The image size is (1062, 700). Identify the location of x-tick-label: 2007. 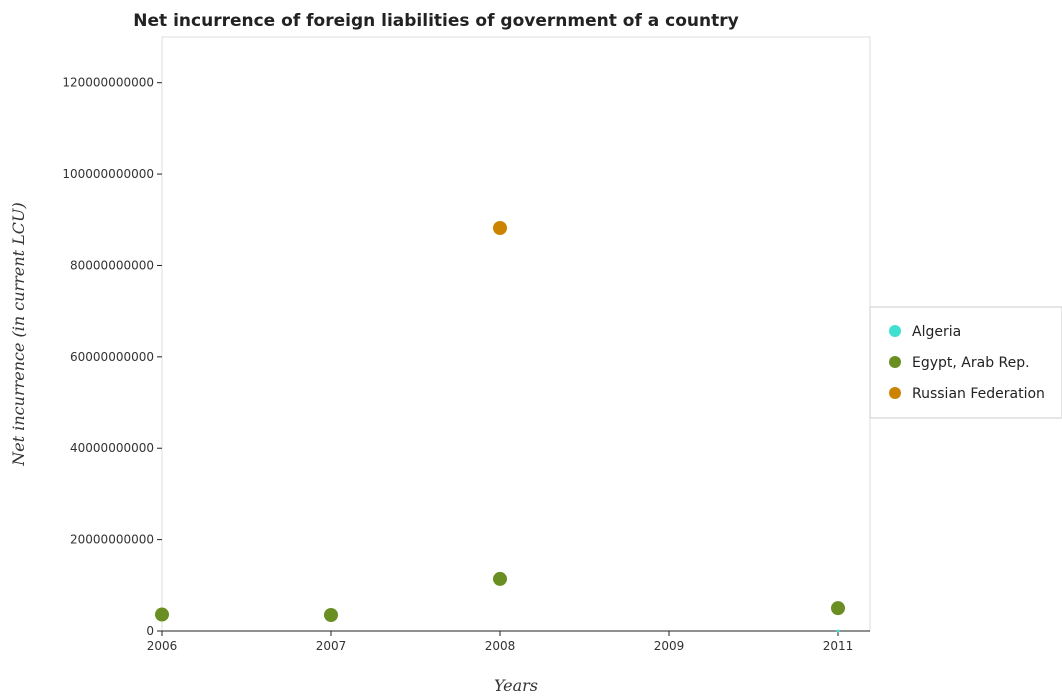
(331, 646).